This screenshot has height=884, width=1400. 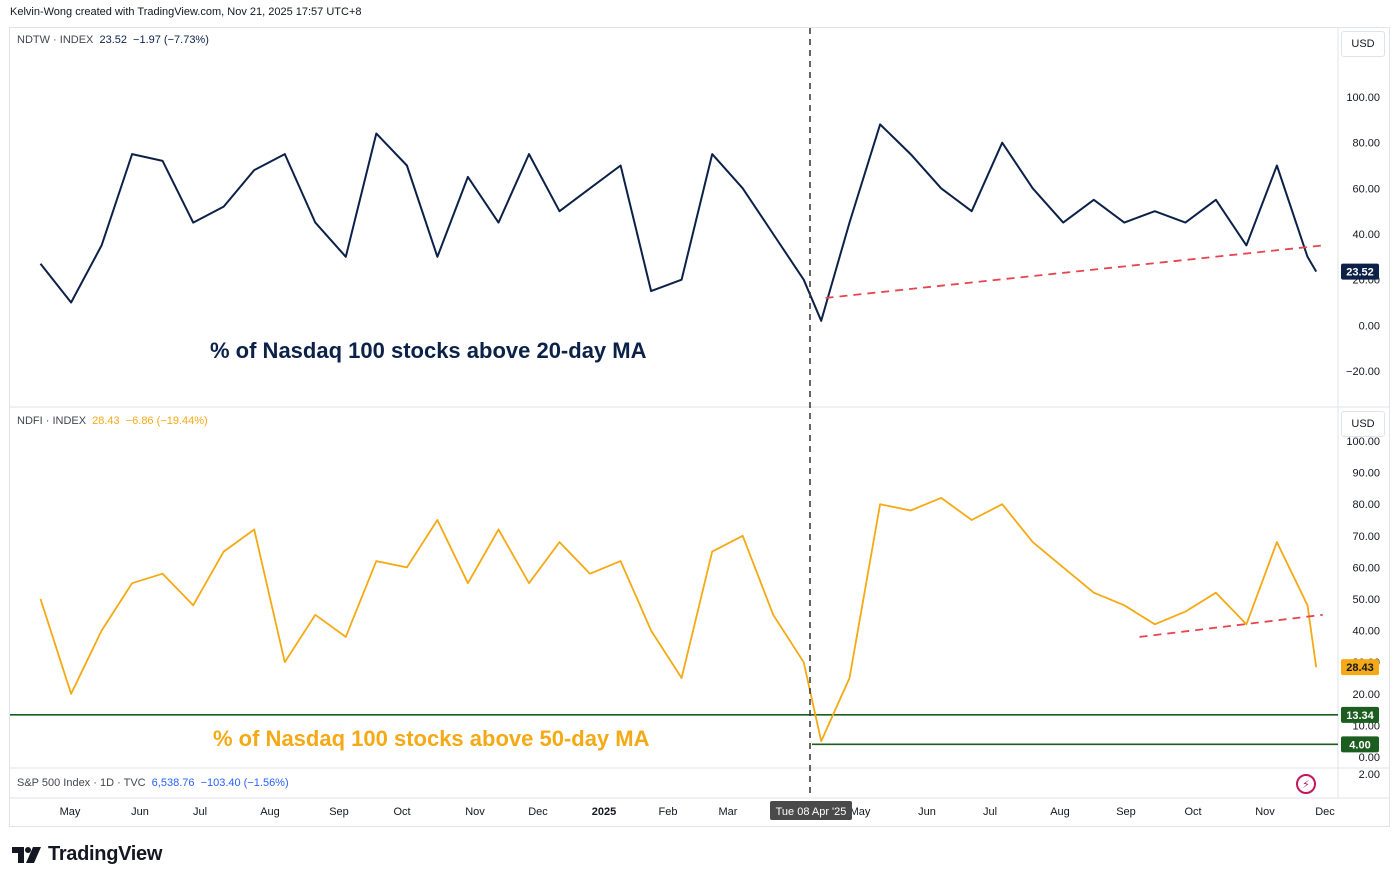 I want to click on time-axis-label: 2025, so click(x=604, y=812).